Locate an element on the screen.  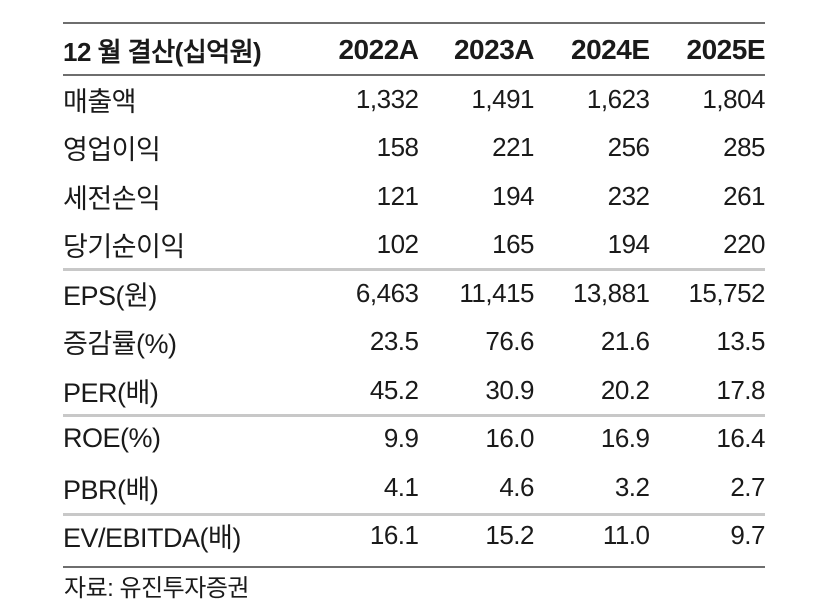
cell-value: 1,804 is located at coordinates (733, 98).